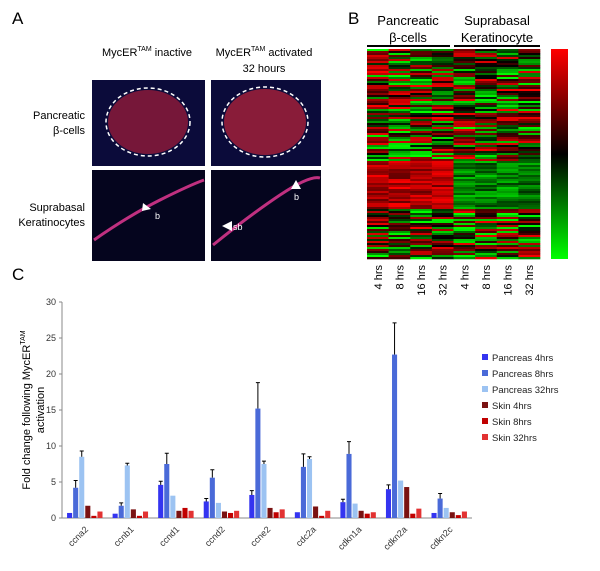  I want to click on legend-swatch, so click(485, 437).